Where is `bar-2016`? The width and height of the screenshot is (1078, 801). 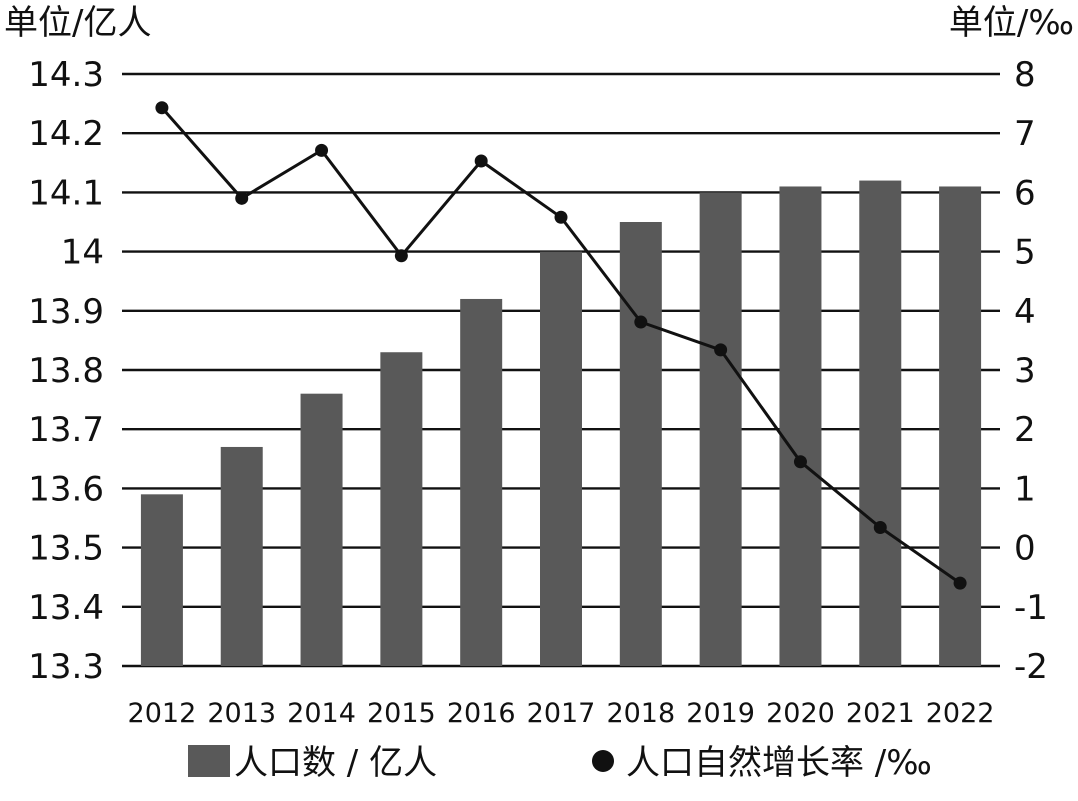 bar-2016 is located at coordinates (481, 482).